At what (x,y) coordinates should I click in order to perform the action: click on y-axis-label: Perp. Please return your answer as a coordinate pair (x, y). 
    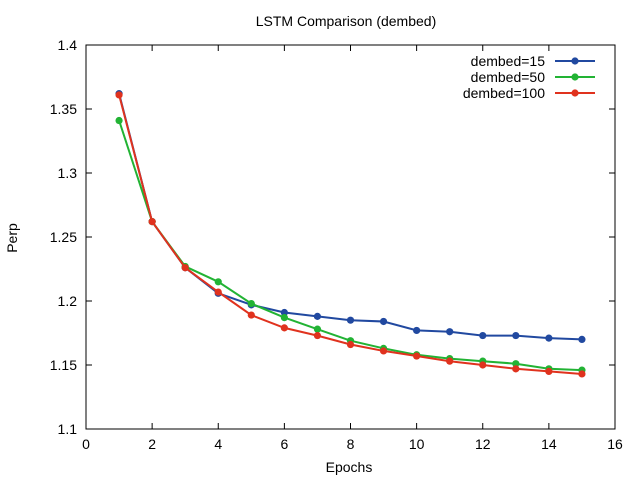
    Looking at the image, I should click on (12, 238).